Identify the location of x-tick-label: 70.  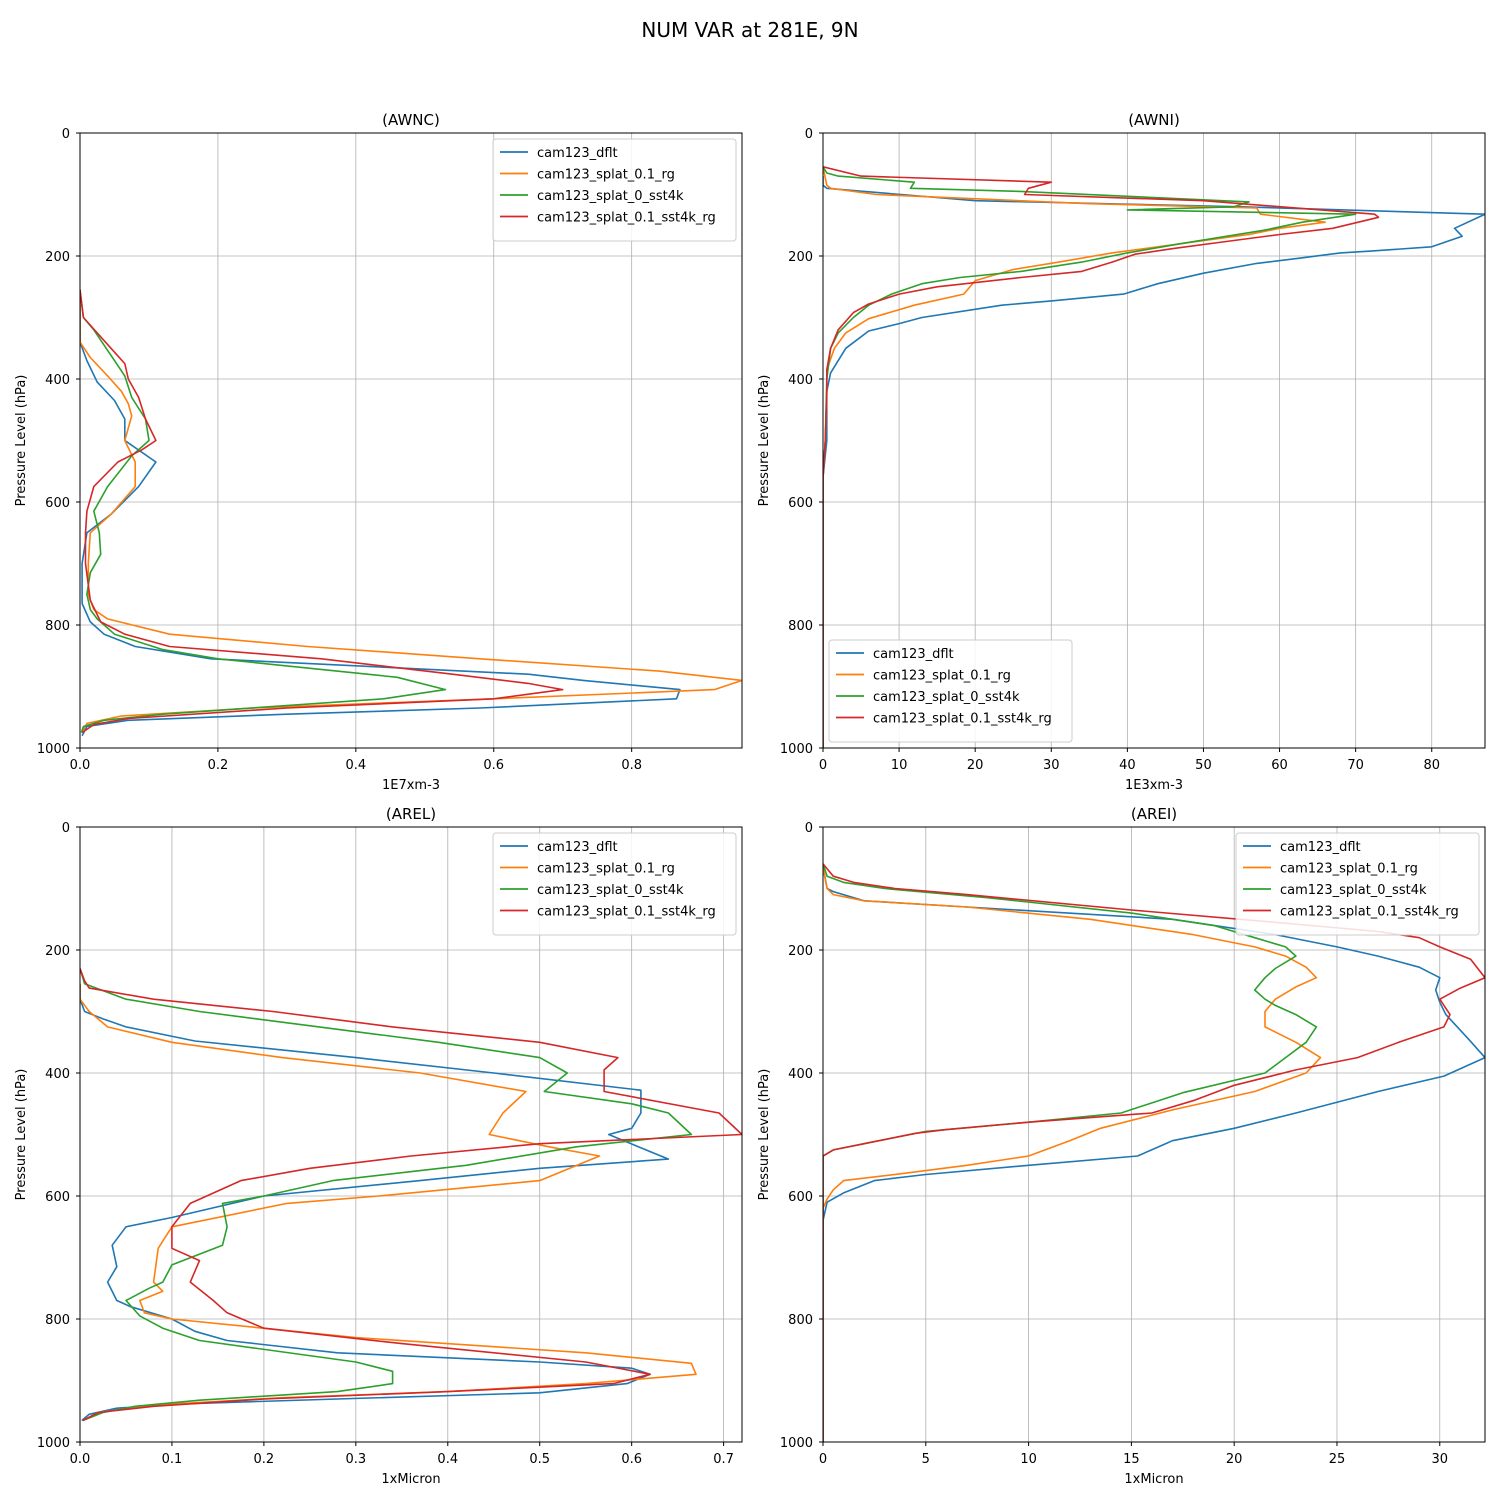
(1355, 765).